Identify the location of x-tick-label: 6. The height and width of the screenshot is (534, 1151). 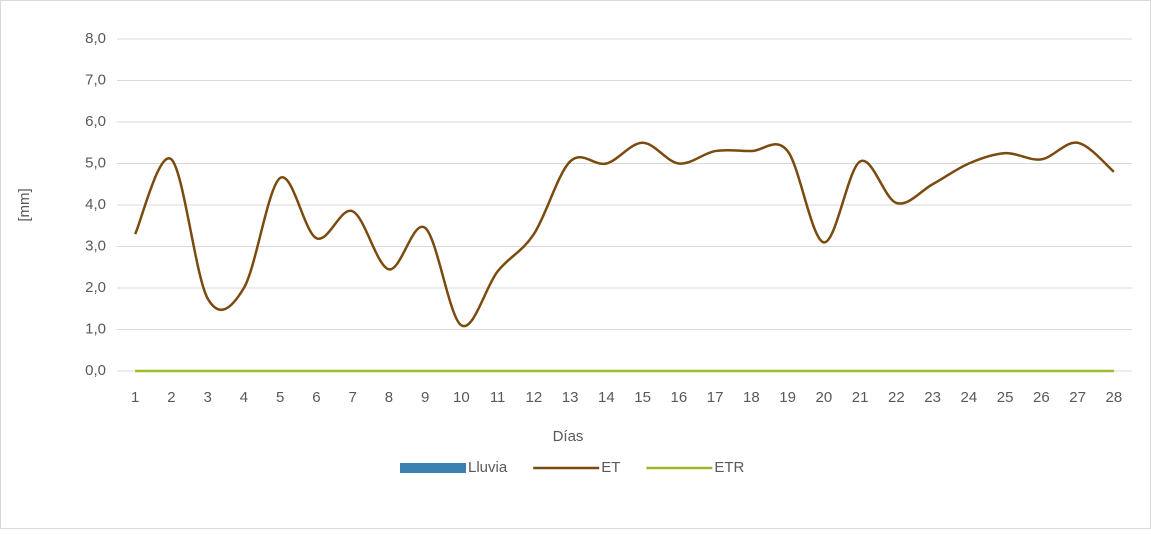
(316, 397).